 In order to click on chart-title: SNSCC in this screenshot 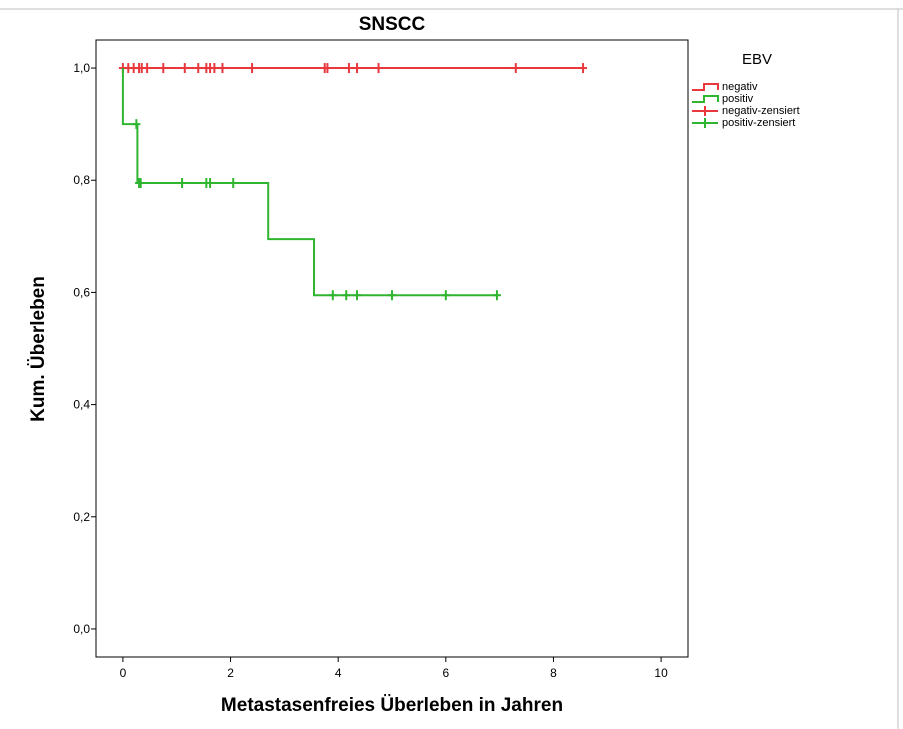, I will do `click(392, 24)`.